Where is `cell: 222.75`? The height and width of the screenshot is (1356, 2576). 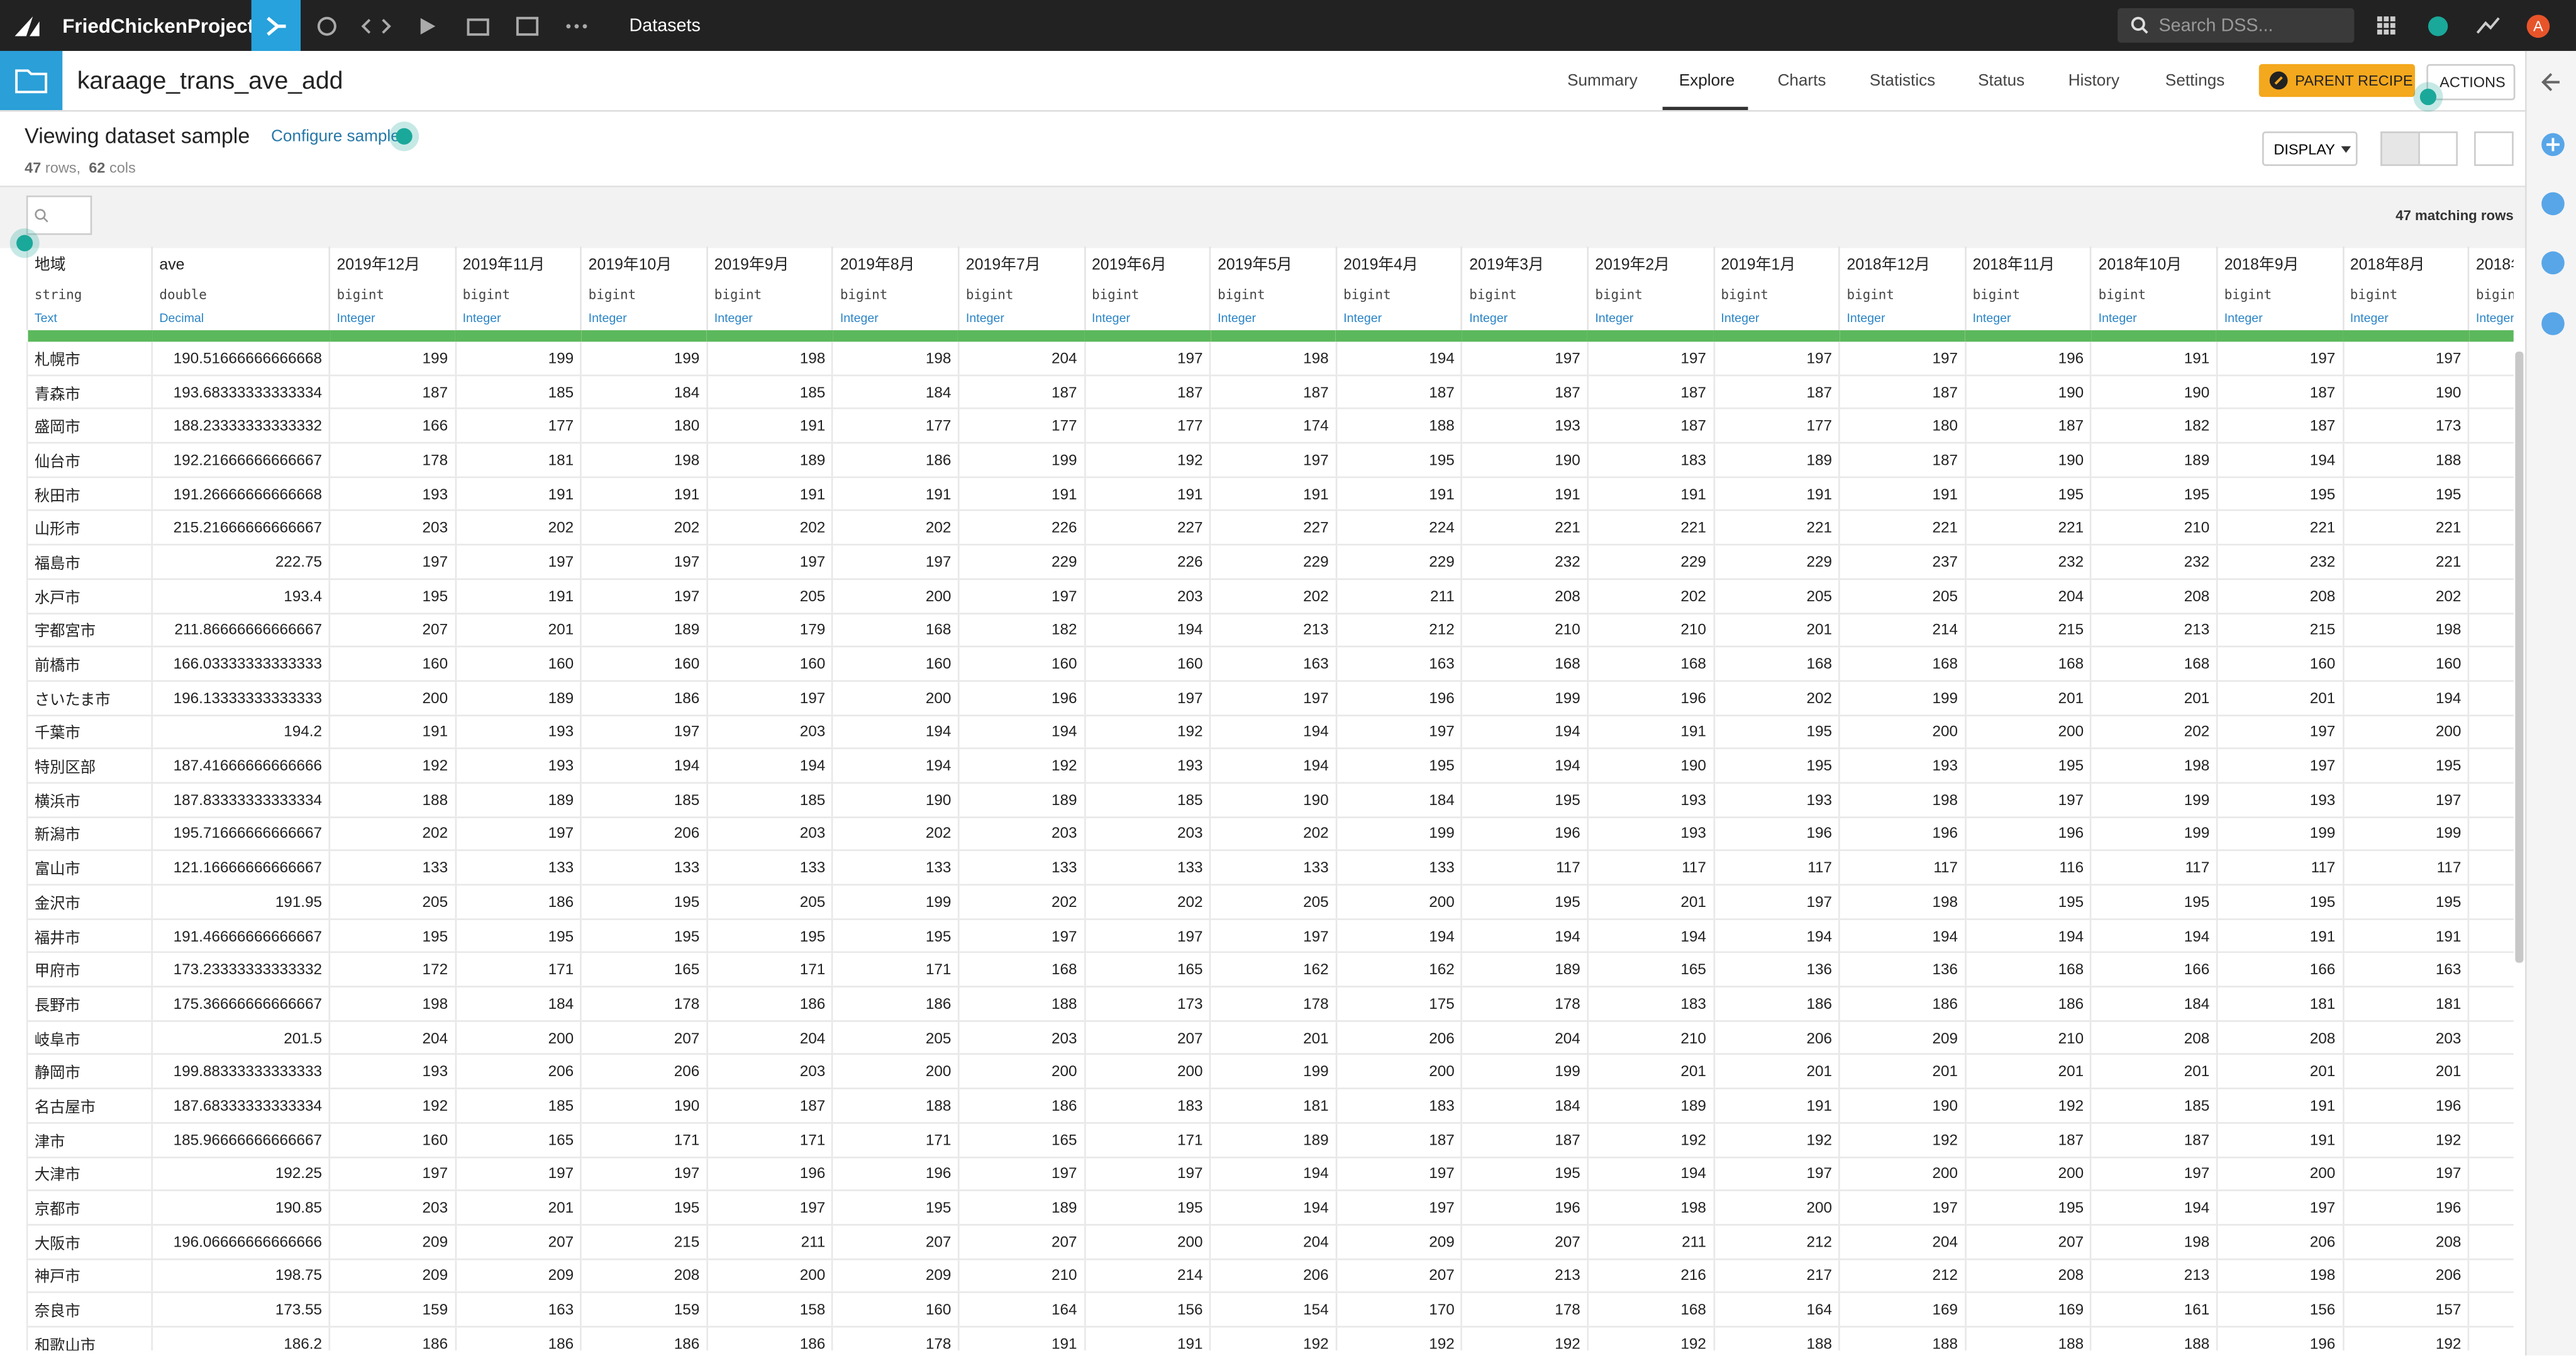 cell: 222.75 is located at coordinates (240, 562).